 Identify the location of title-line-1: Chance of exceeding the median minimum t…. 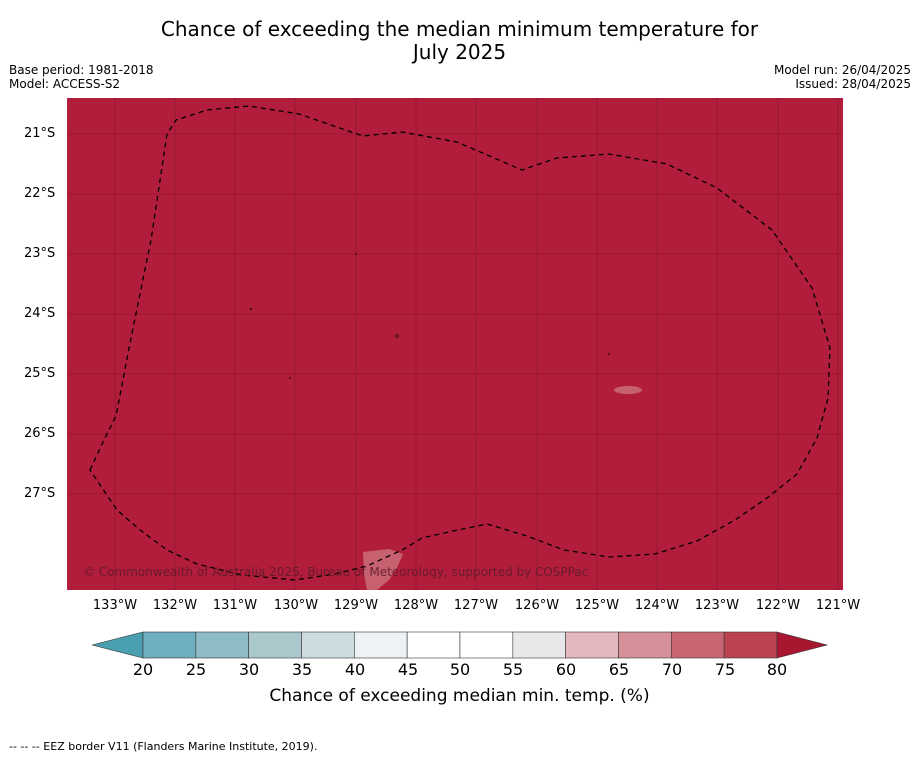
(459, 29).